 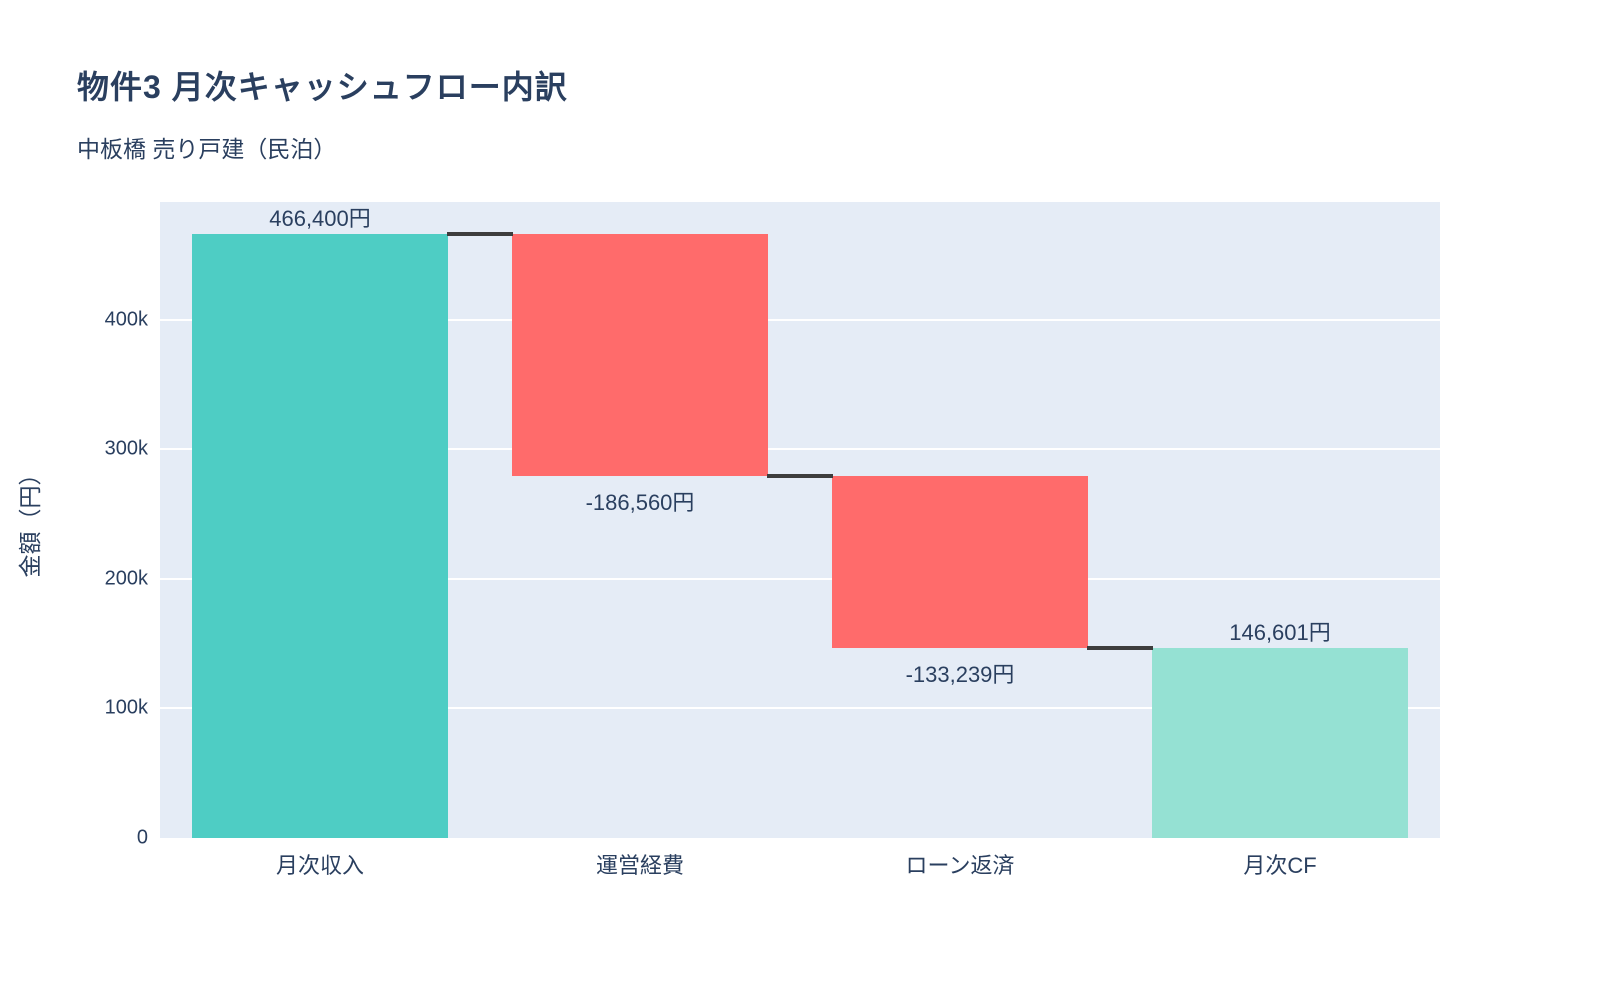 I want to click on y-axis-title: 金額（円）, so click(x=30, y=520).